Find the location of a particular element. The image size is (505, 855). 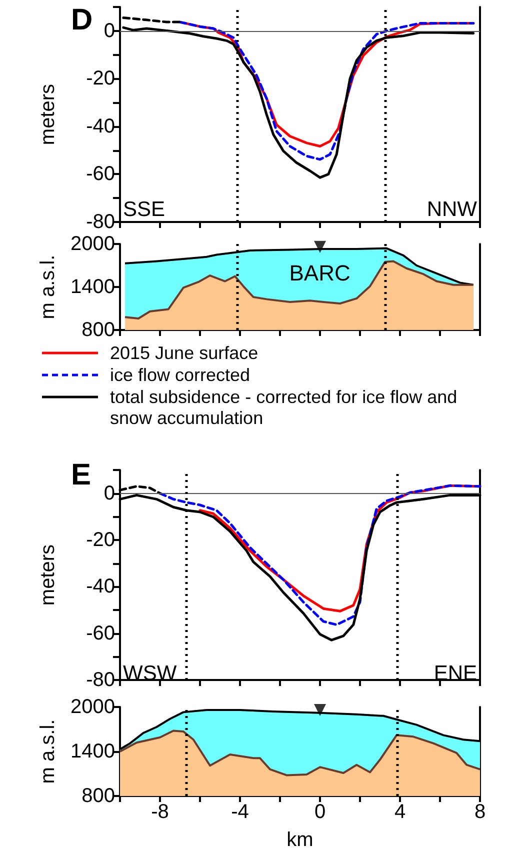

annotation: SSE is located at coordinates (144, 209).